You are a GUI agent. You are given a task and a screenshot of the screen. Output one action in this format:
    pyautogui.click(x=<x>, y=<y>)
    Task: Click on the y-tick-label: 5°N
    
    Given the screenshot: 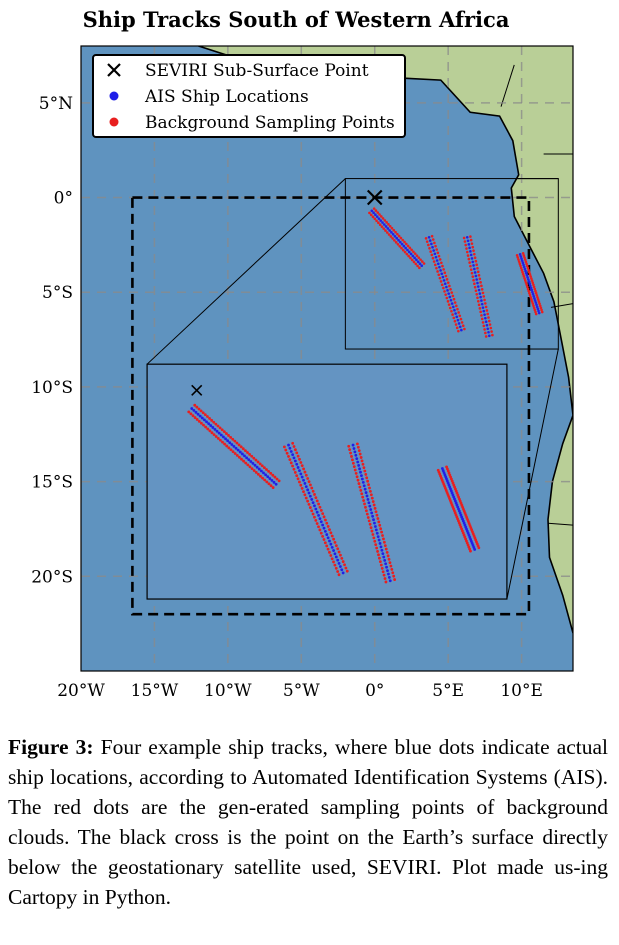 What is the action you would take?
    pyautogui.click(x=56, y=104)
    